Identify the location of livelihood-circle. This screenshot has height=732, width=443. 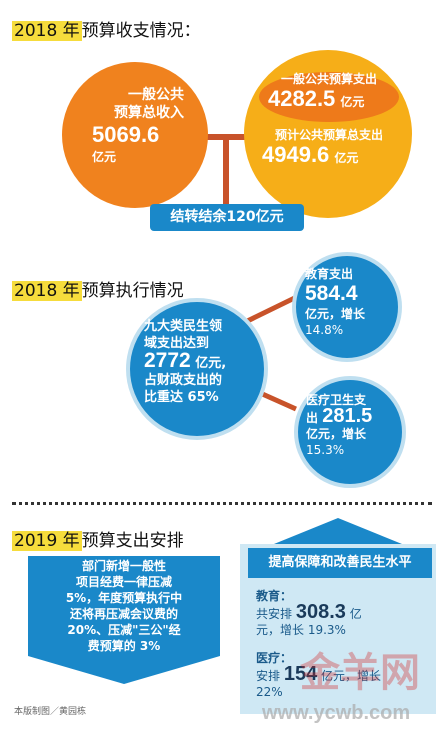
(197, 369).